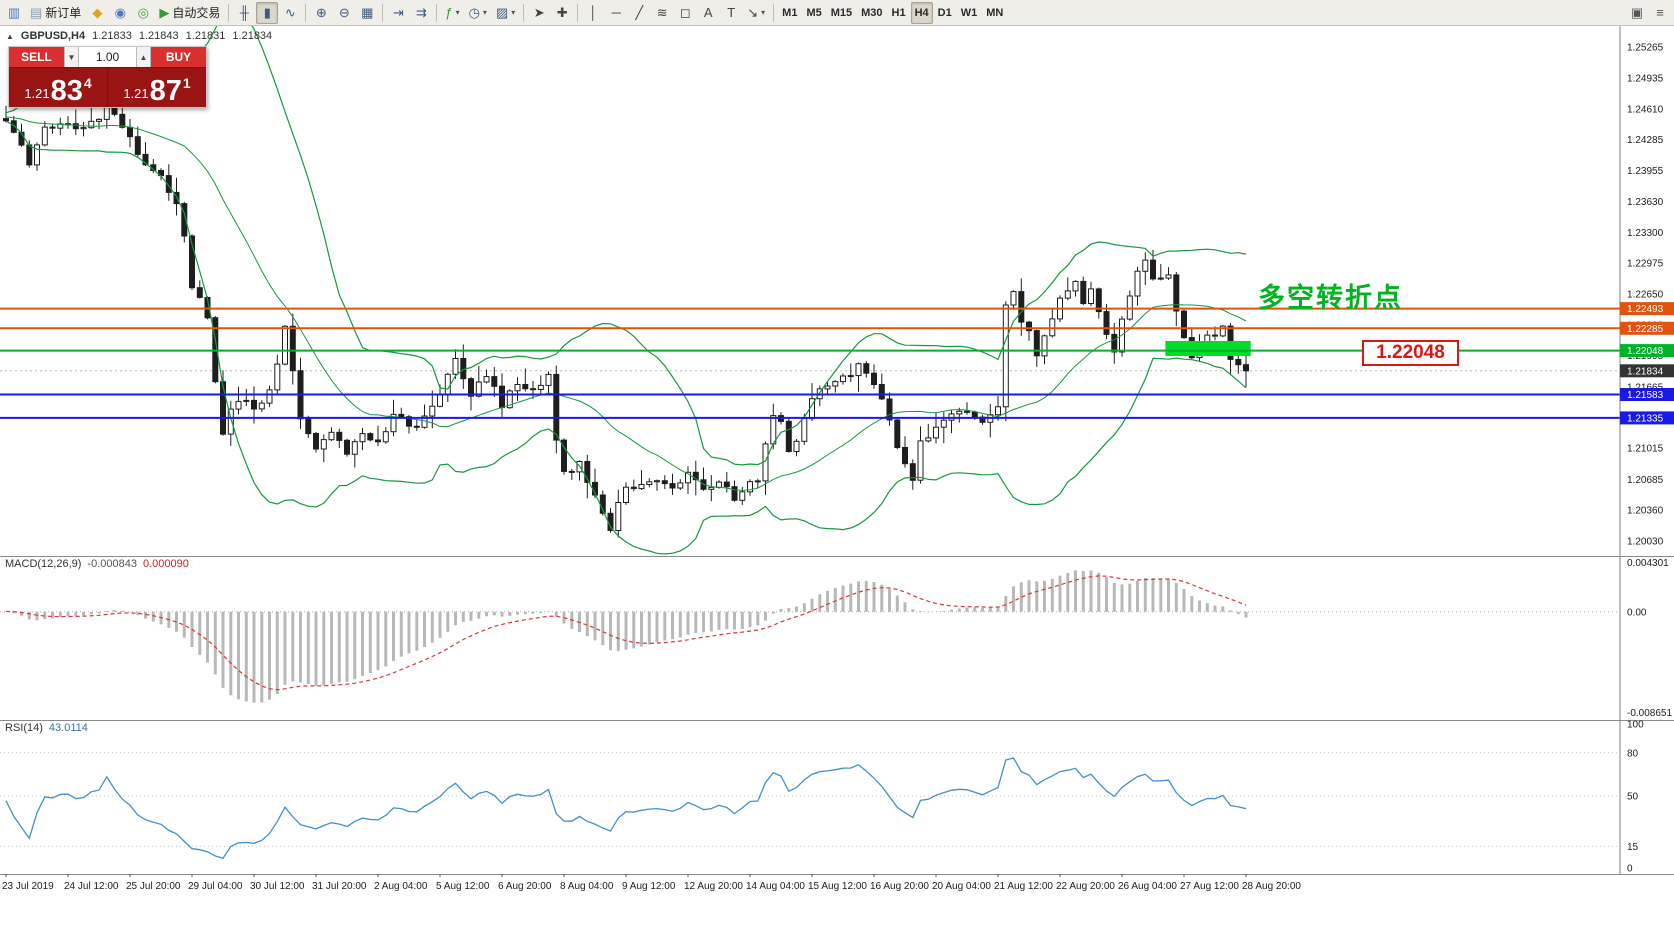  What do you see at coordinates (10, 36) in the screenshot?
I see `one-click-panel-toggle-icon: ▲` at bounding box center [10, 36].